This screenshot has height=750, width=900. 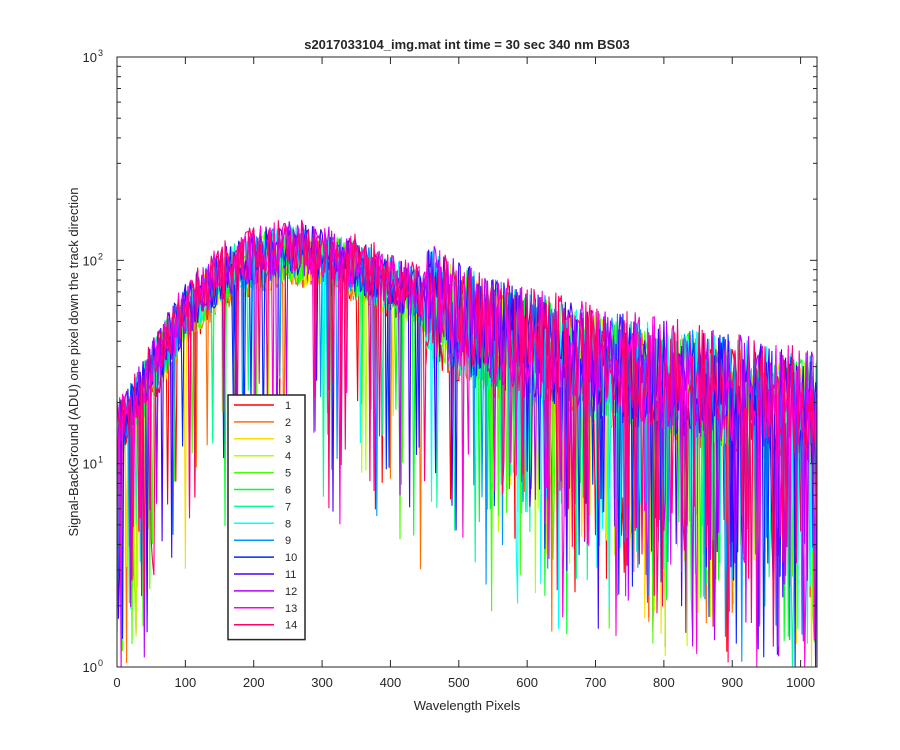 What do you see at coordinates (291, 592) in the screenshot?
I see `legend-label-12: 12` at bounding box center [291, 592].